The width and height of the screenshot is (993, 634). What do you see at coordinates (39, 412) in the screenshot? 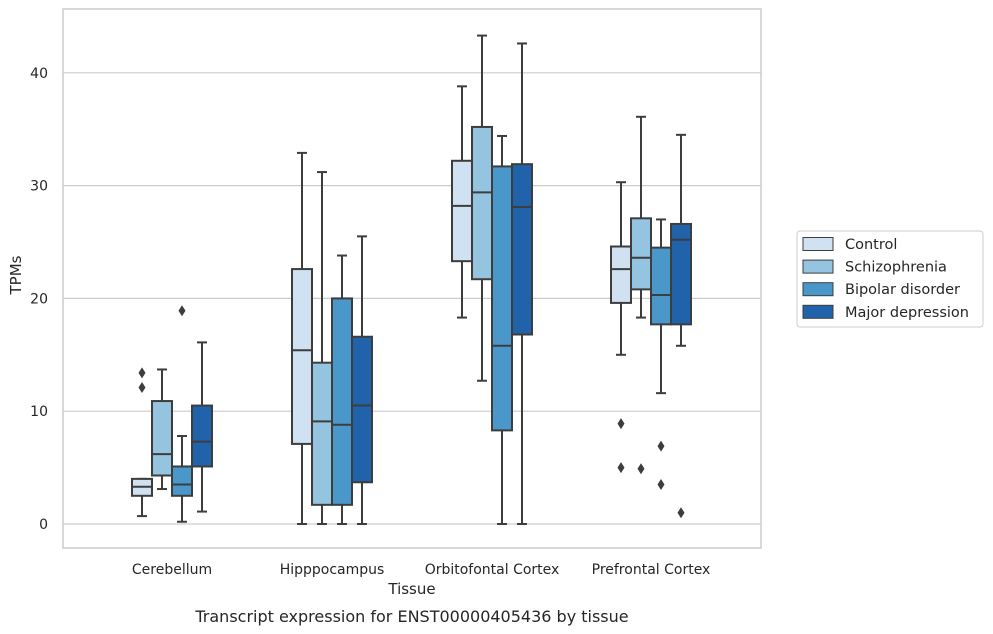
I see `y-tick-label-10: 10` at bounding box center [39, 412].